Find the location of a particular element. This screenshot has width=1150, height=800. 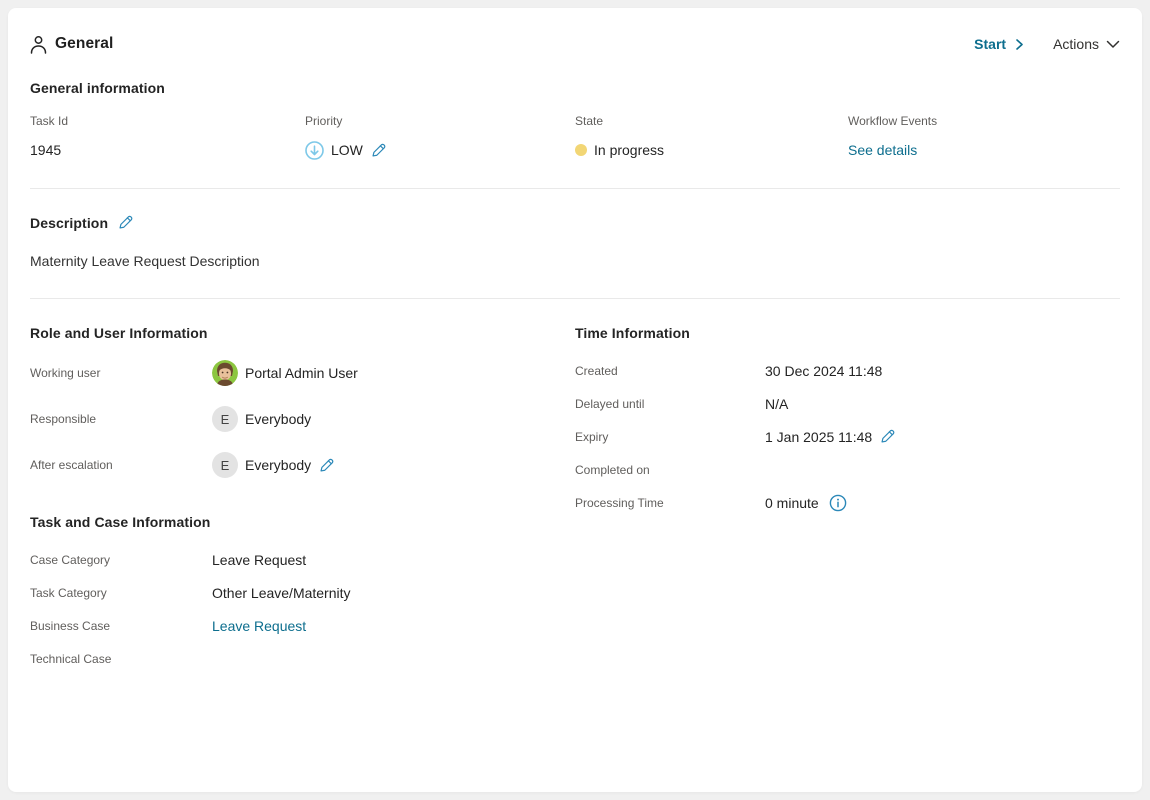

field-priority: Priority LOW is located at coordinates (440, 137).